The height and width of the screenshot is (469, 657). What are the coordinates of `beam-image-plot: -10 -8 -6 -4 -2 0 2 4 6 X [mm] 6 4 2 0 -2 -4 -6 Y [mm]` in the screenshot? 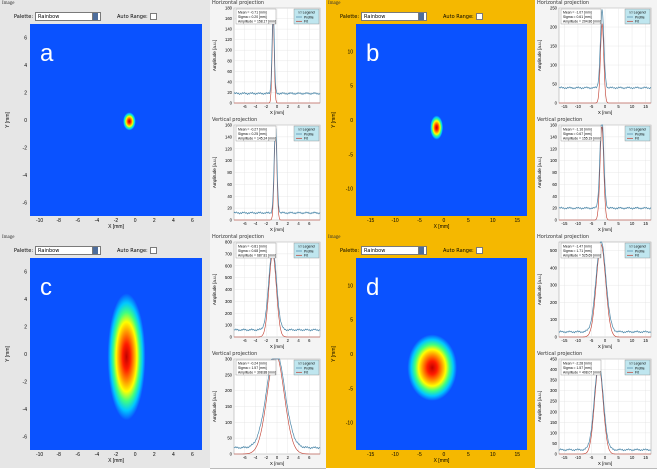 It's located at (103, 361).